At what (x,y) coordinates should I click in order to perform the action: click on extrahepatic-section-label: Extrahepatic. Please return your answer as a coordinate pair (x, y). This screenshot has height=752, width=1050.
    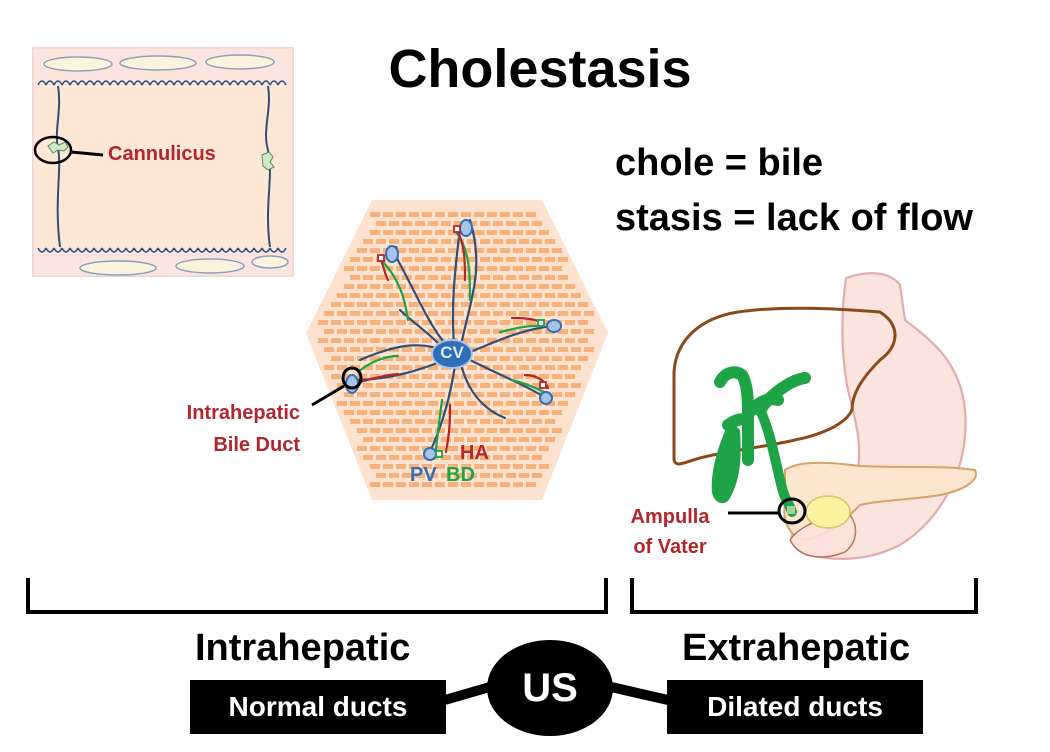
    Looking at the image, I should click on (796, 648).